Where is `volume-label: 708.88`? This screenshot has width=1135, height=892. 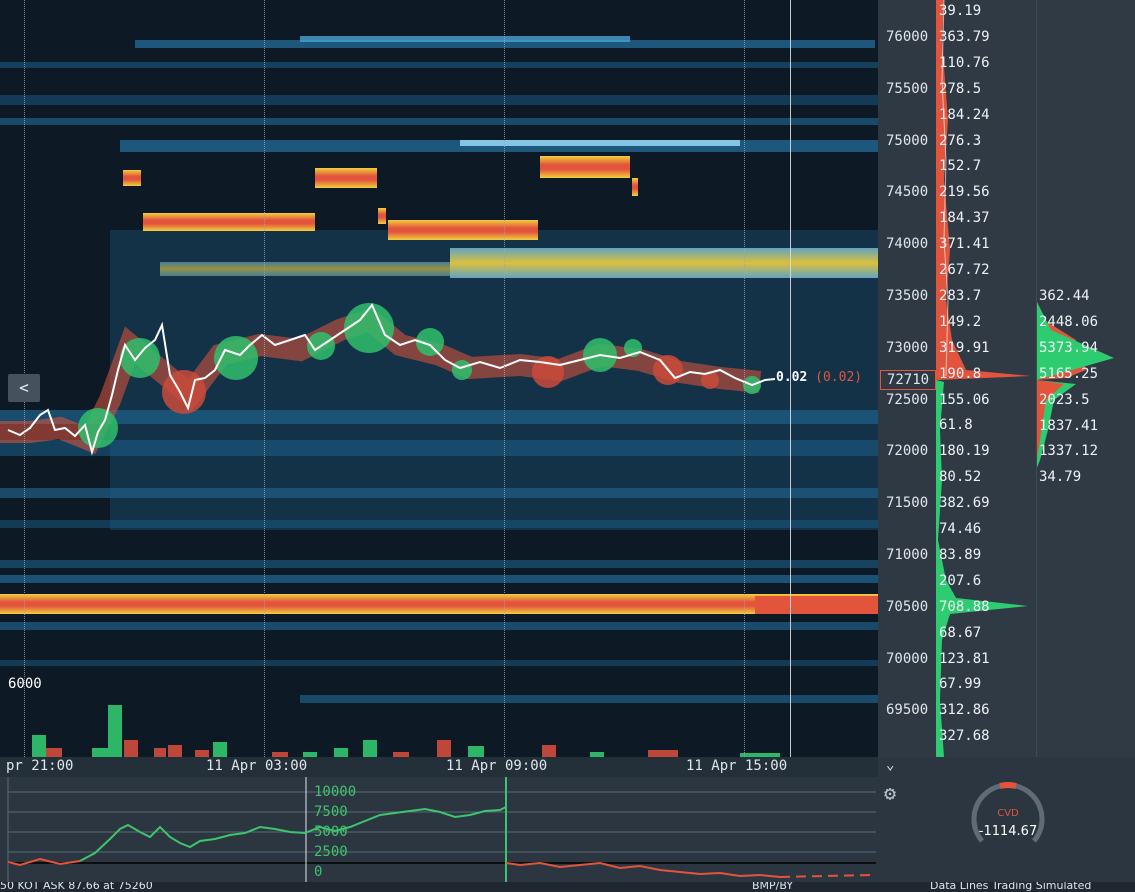
volume-label: 708.88 is located at coordinates (964, 606).